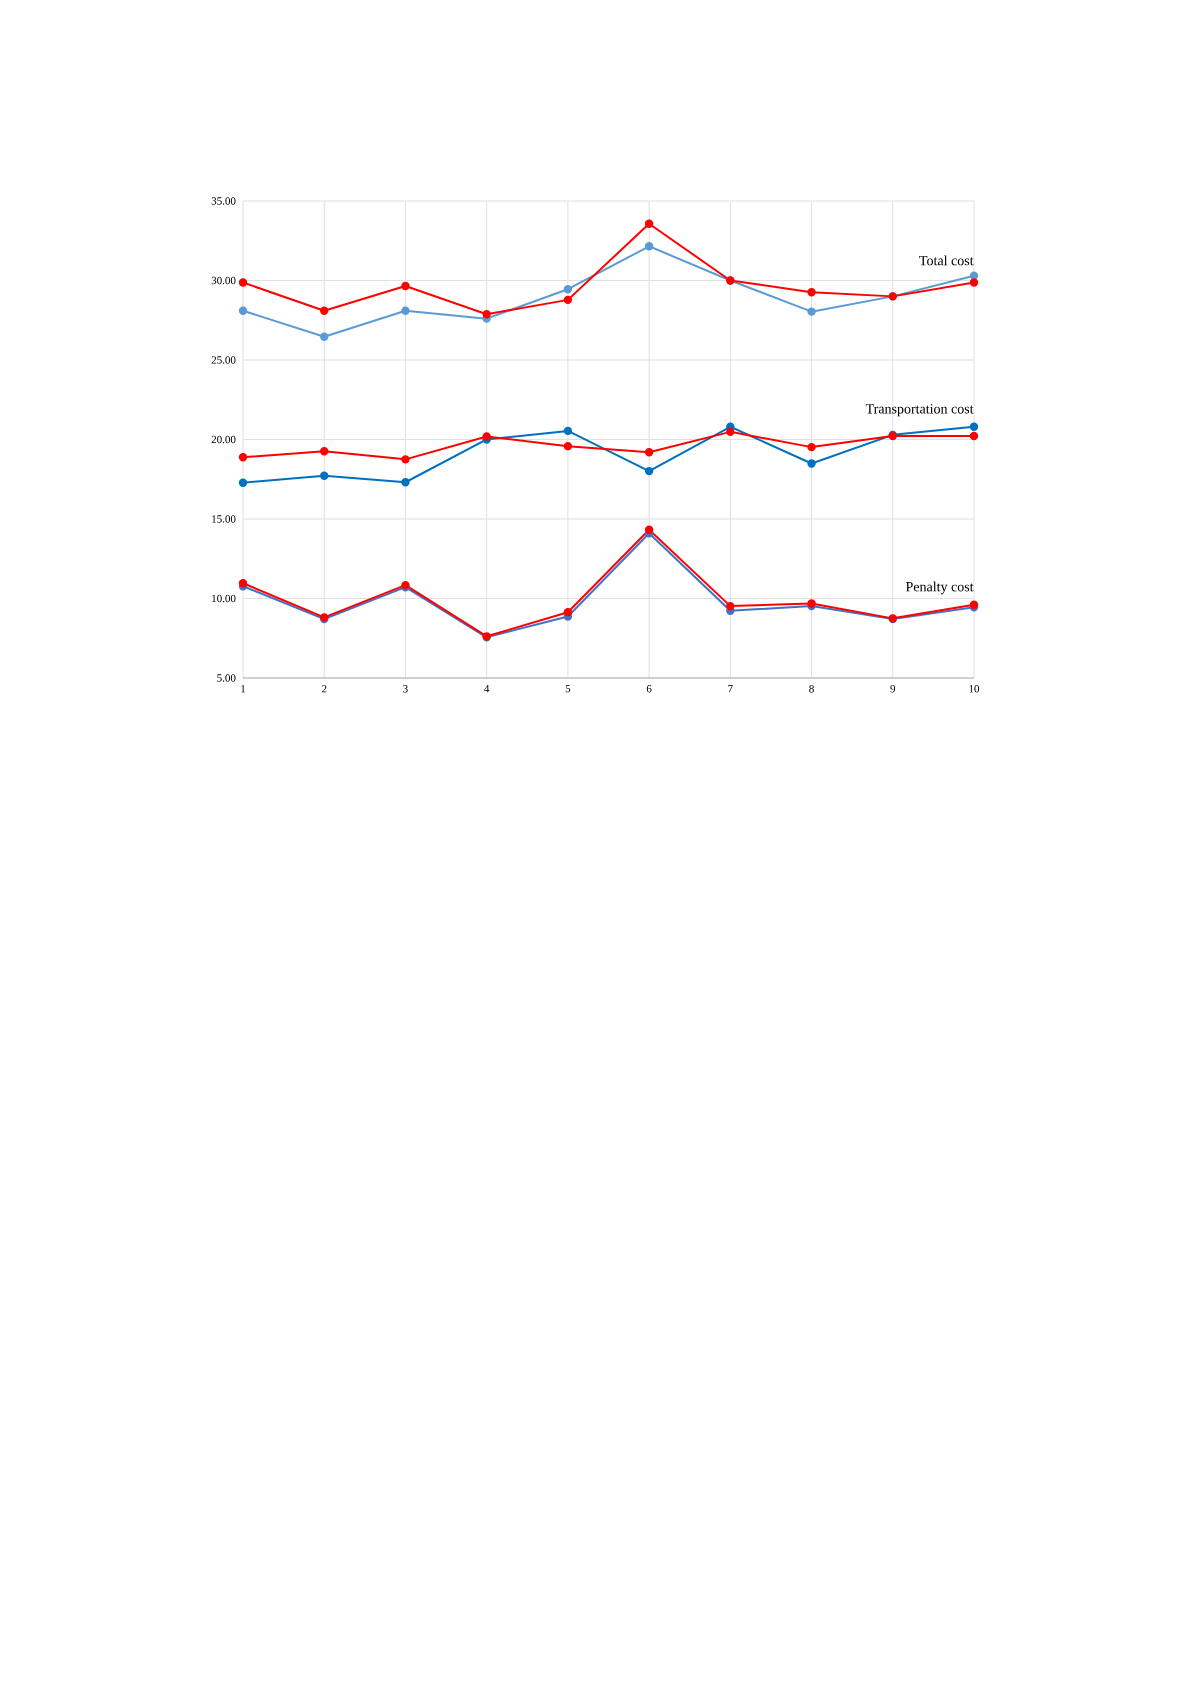 The height and width of the screenshot is (1684, 1191). Describe the element at coordinates (649, 689) in the screenshot. I see `x-tick-label: 6` at that location.